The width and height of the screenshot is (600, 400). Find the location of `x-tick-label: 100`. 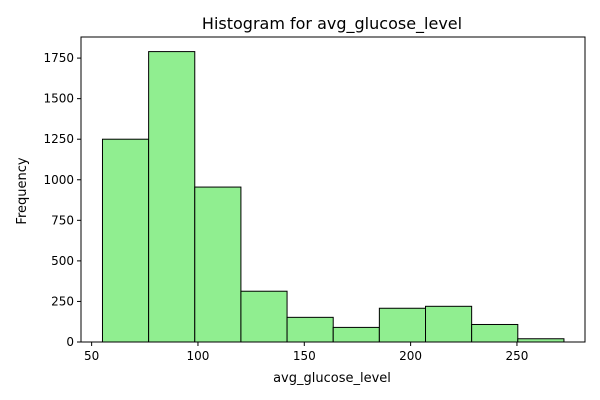

x-tick-label: 100 is located at coordinates (198, 356).